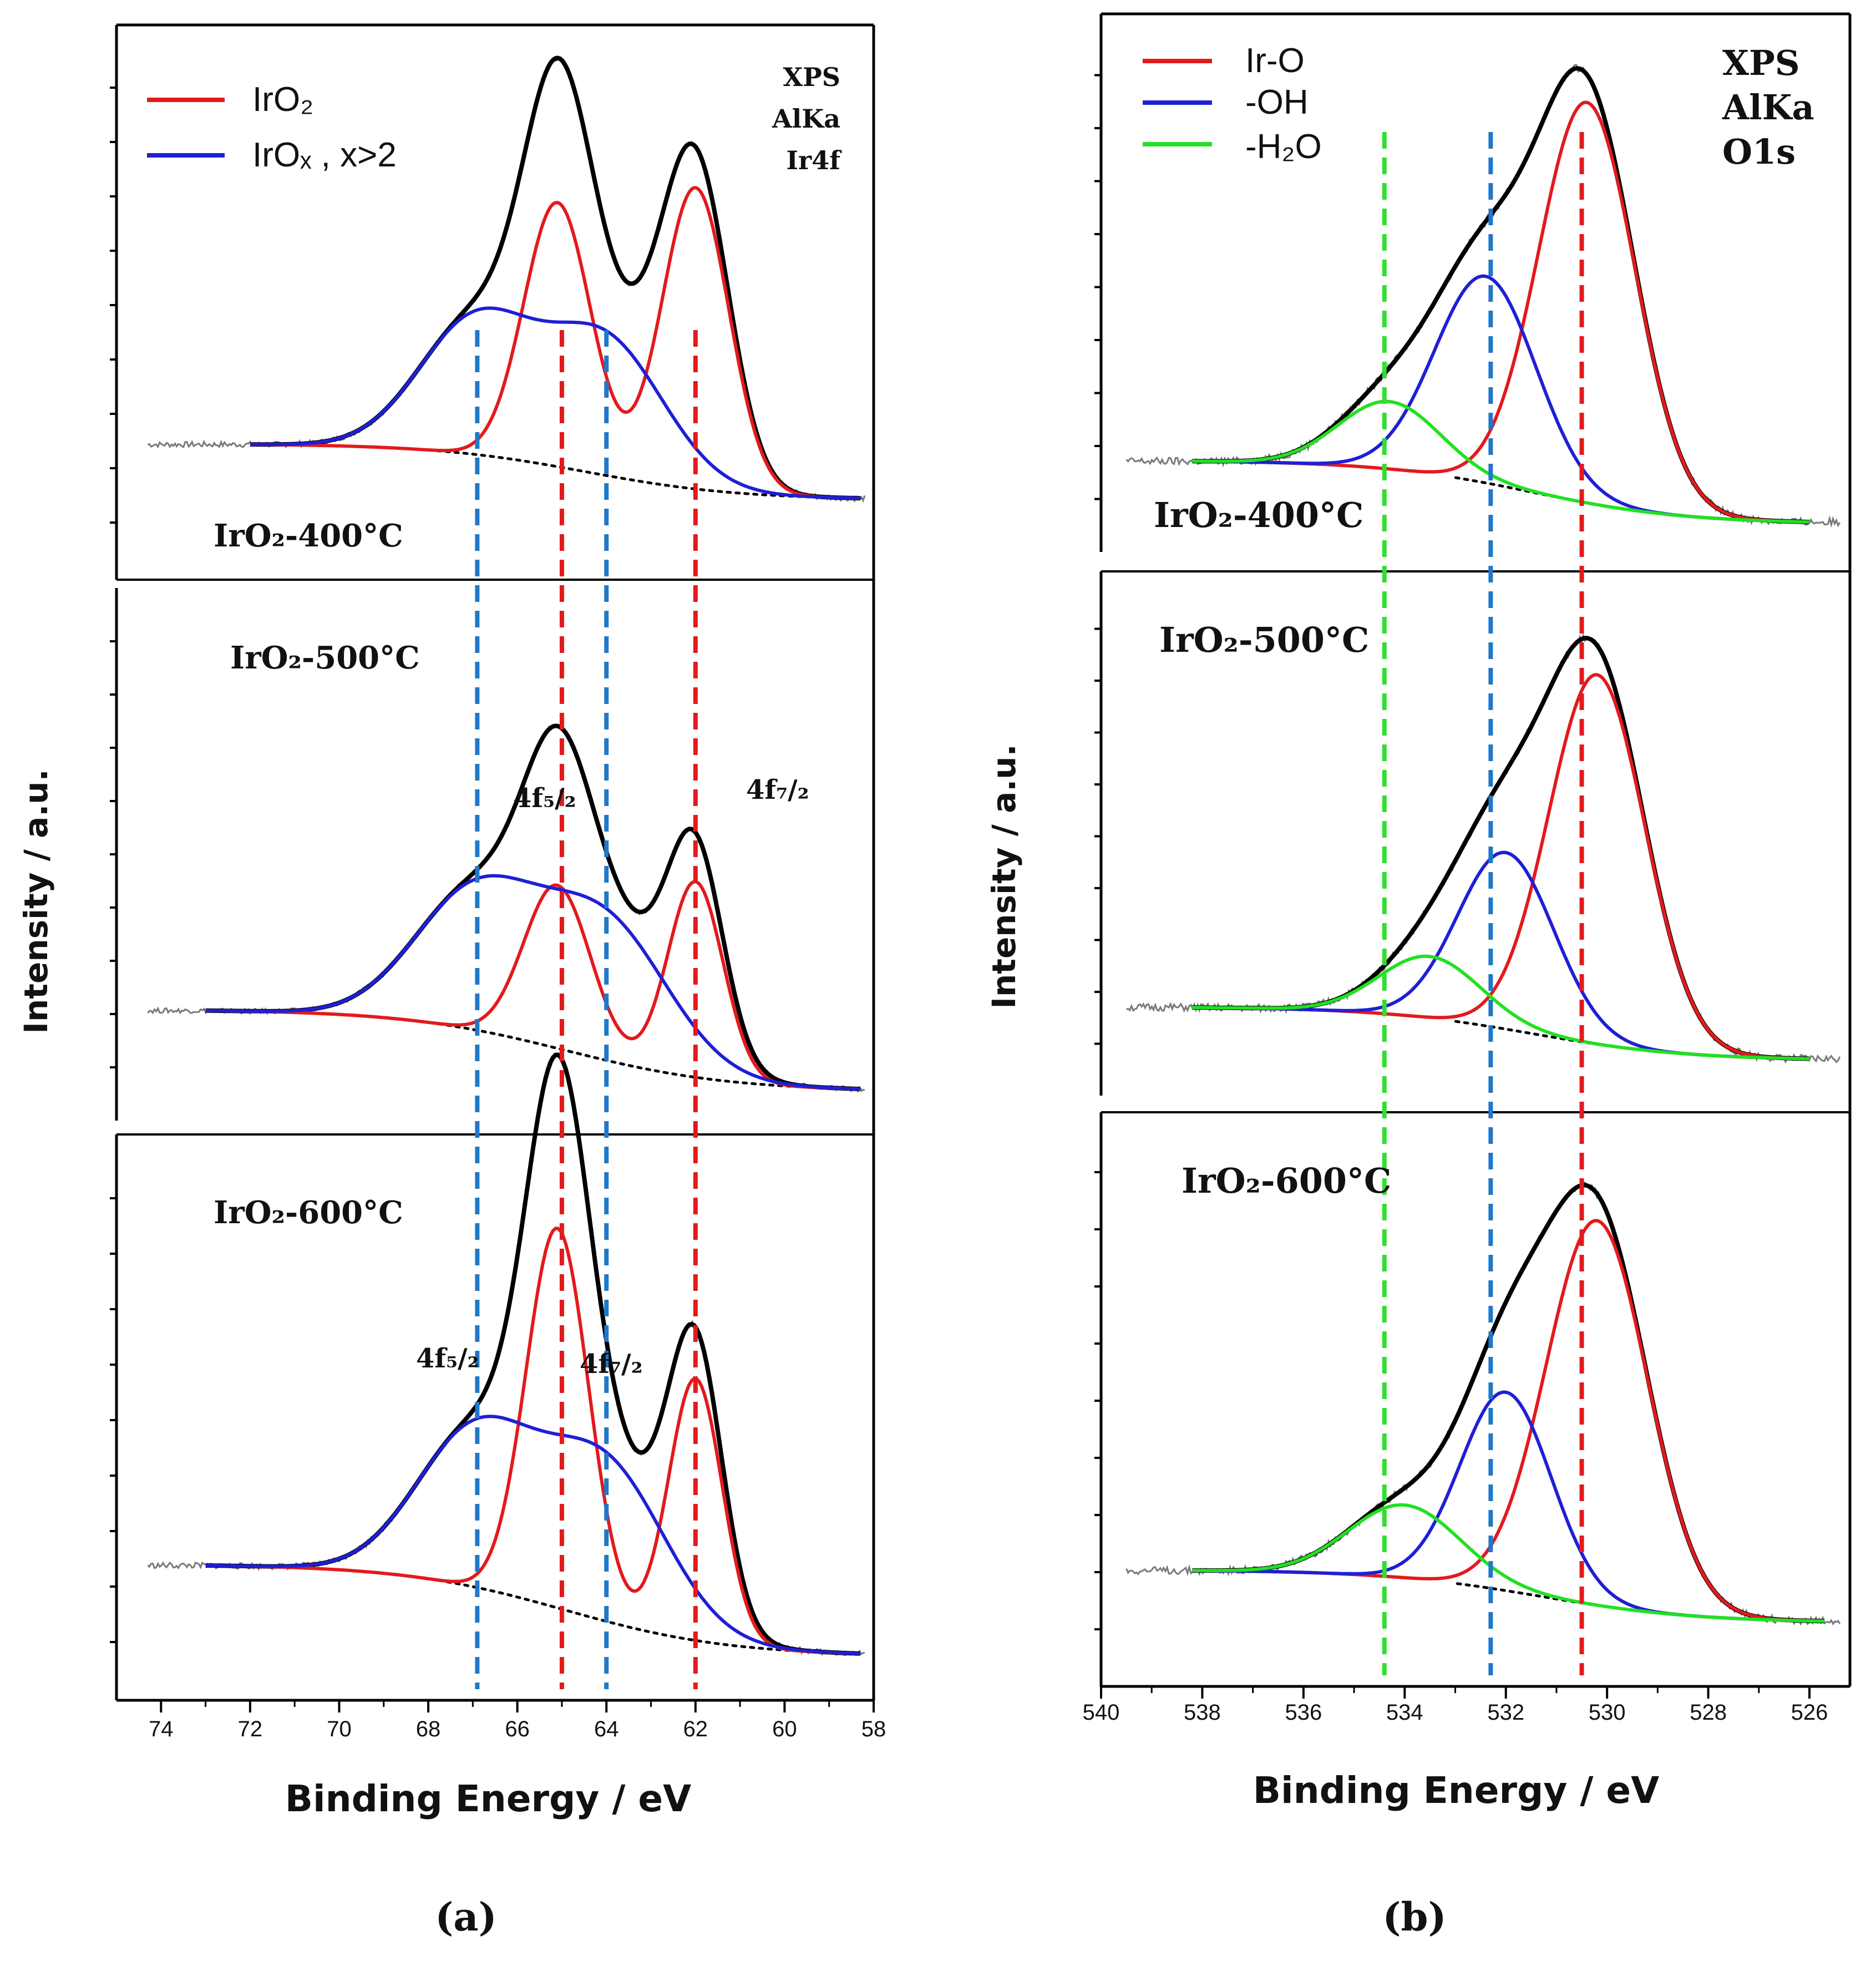 Image resolution: width=1876 pixels, height=1966 pixels. Describe the element at coordinates (309, 536) in the screenshot. I see `subpanel-a1-label: IrO₂-400°C` at that location.